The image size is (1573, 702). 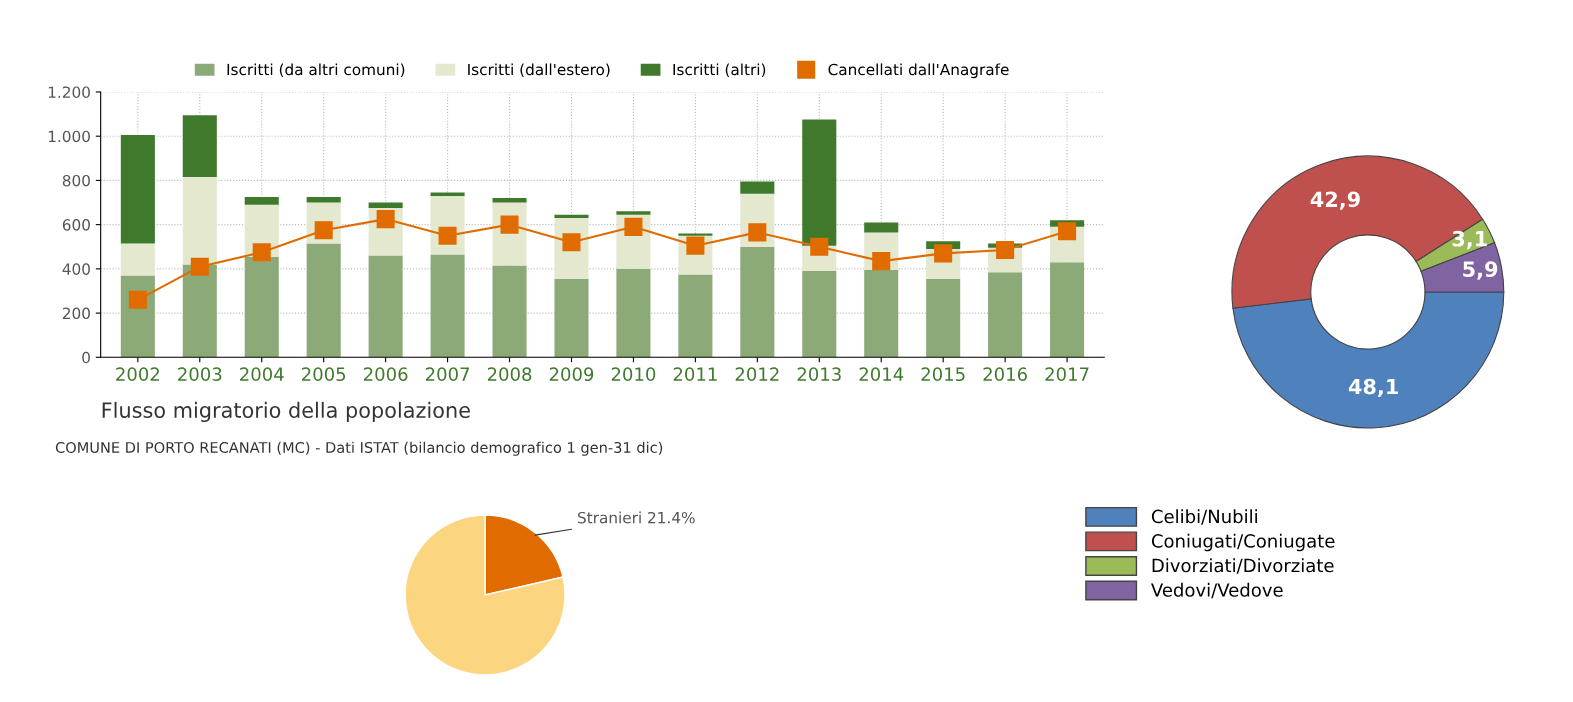 I want to click on text: Flusso migratorio della popolazione, so click(x=286, y=412).